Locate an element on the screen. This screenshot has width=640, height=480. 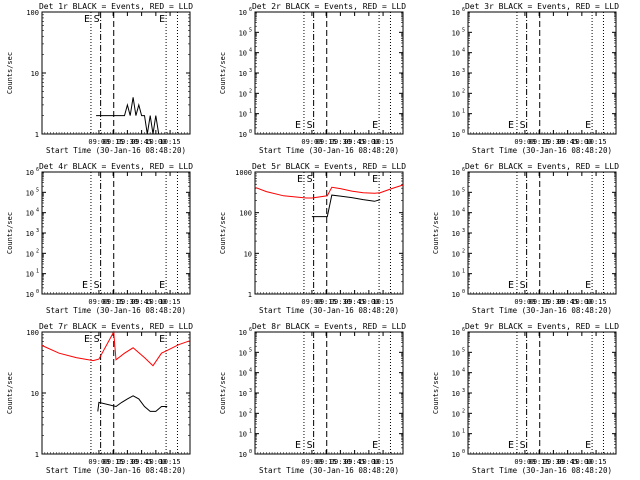
panel-title: Det 4r BLACK = Events, RED = LLD is located at coordinates (116, 166).